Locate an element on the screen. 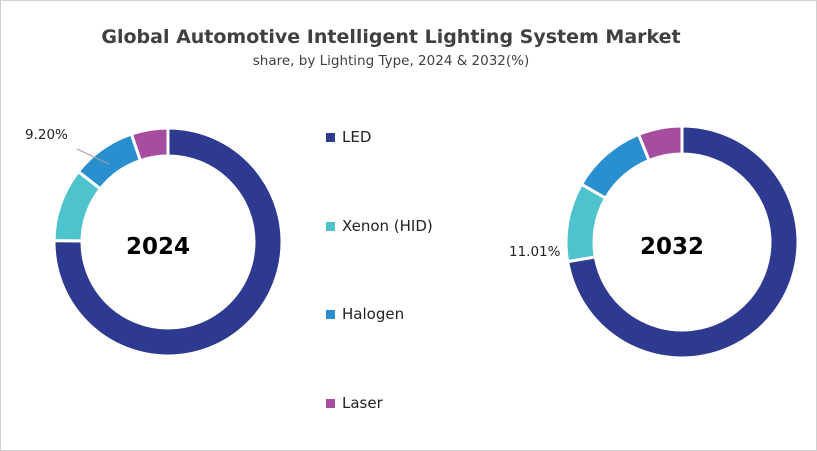  data-label-halogen: 9.20% is located at coordinates (46, 135).